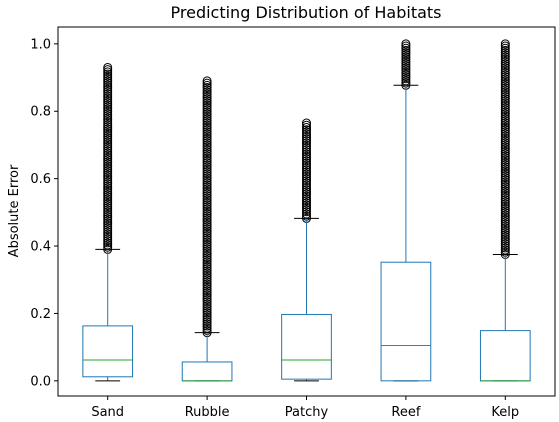 The width and height of the screenshot is (559, 422). What do you see at coordinates (14, 210) in the screenshot?
I see `y-axis-label: Absolute Error` at bounding box center [14, 210].